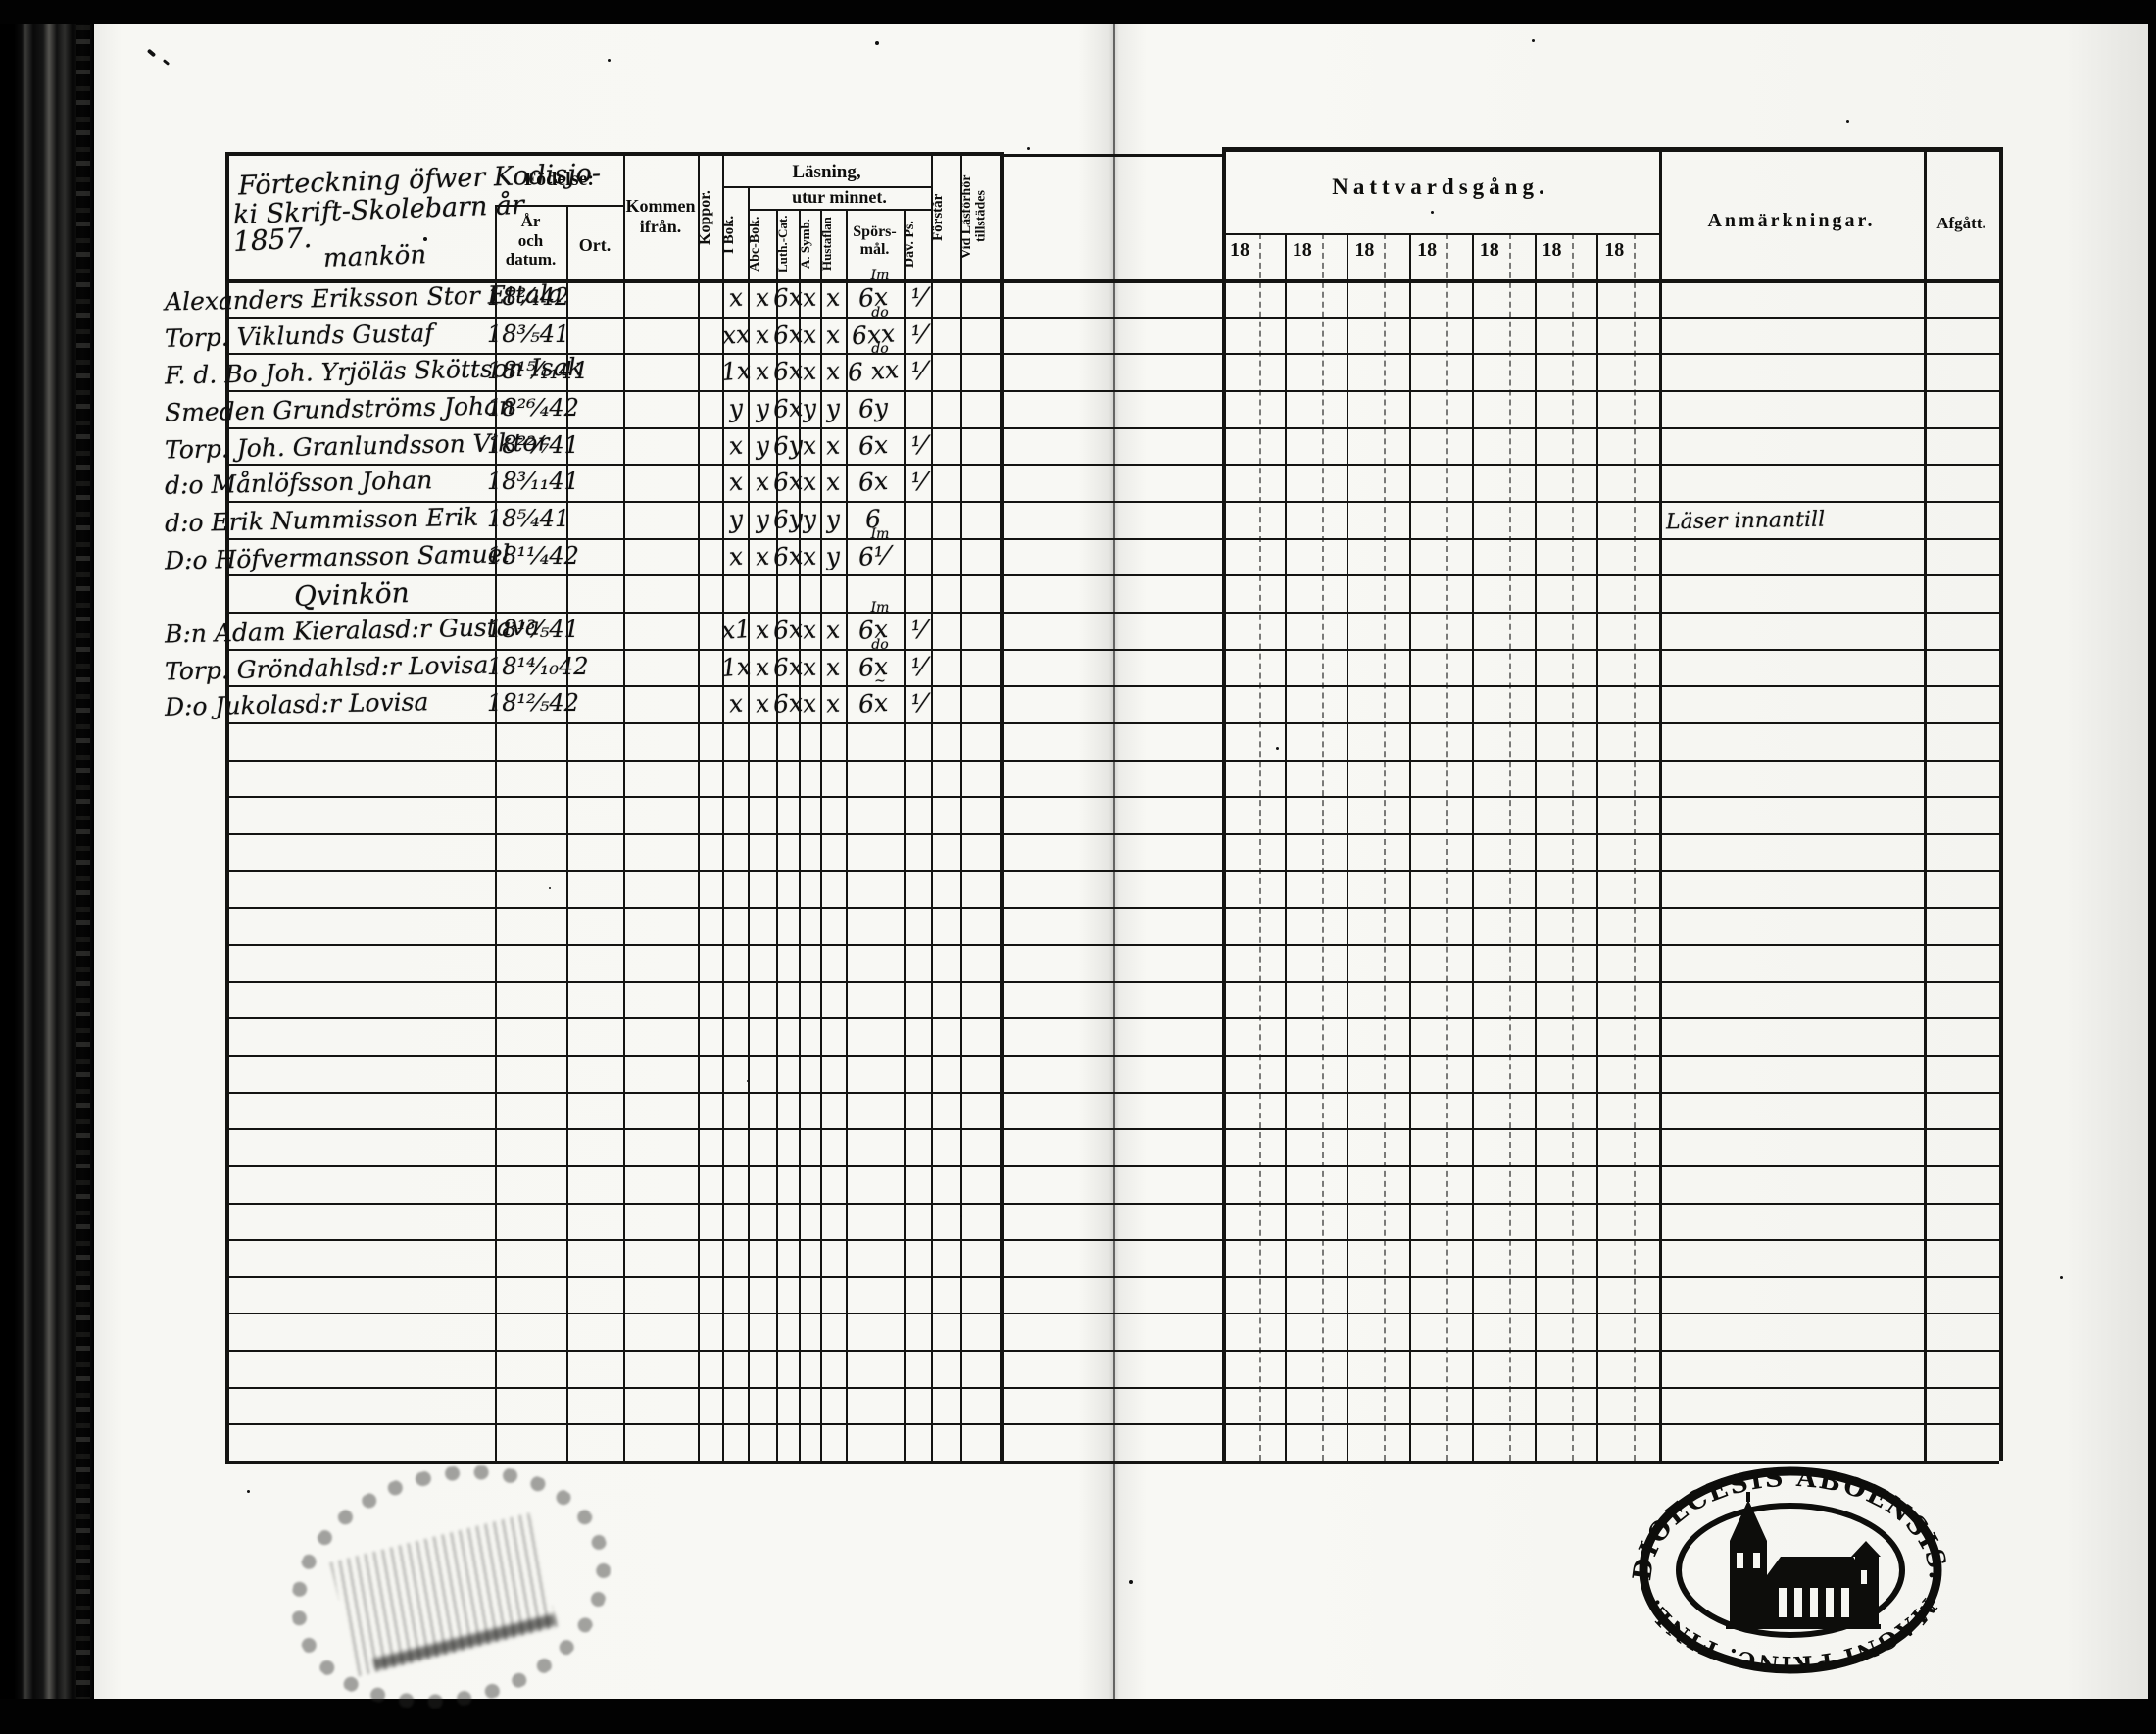 Image resolution: width=2156 pixels, height=1734 pixels. I want to click on mark-sporsmal: 6x, so click(873, 703).